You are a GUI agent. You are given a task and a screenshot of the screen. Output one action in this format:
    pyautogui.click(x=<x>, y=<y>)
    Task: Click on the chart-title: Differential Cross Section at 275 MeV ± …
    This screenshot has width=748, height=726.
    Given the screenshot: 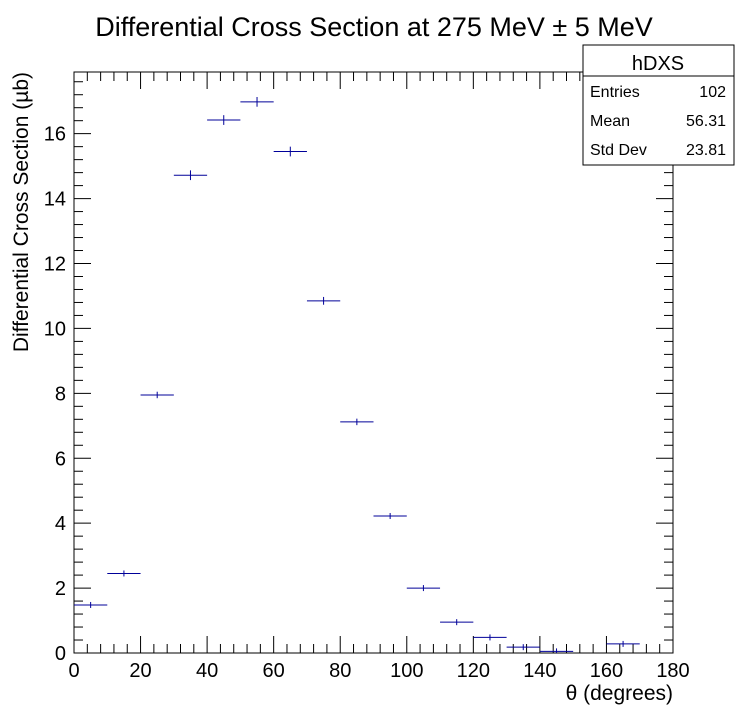 What is the action you would take?
    pyautogui.click(x=374, y=27)
    